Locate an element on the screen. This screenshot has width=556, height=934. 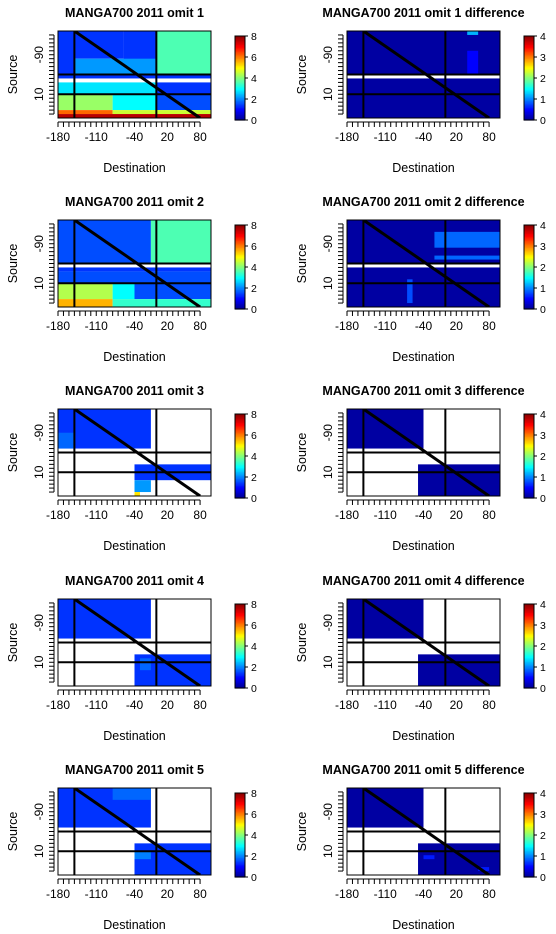
colorbar: 0 1 2 3 4 is located at coordinates (534, 79).